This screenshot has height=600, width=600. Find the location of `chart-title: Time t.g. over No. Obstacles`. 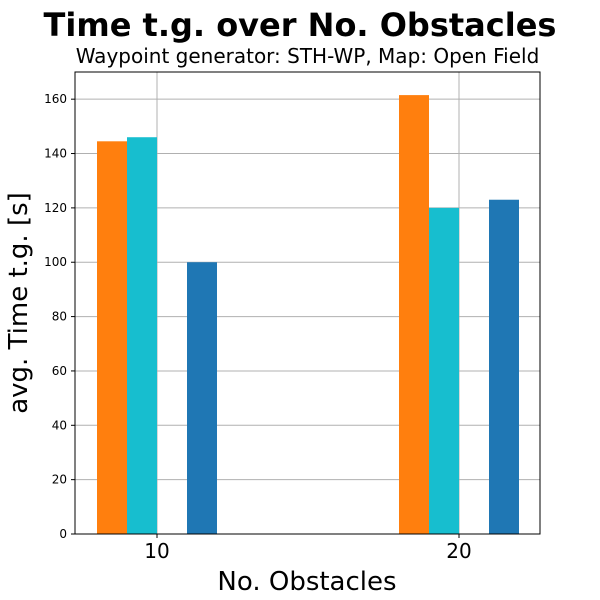

chart-title: Time t.g. over No. Obstacles is located at coordinates (300, 25).